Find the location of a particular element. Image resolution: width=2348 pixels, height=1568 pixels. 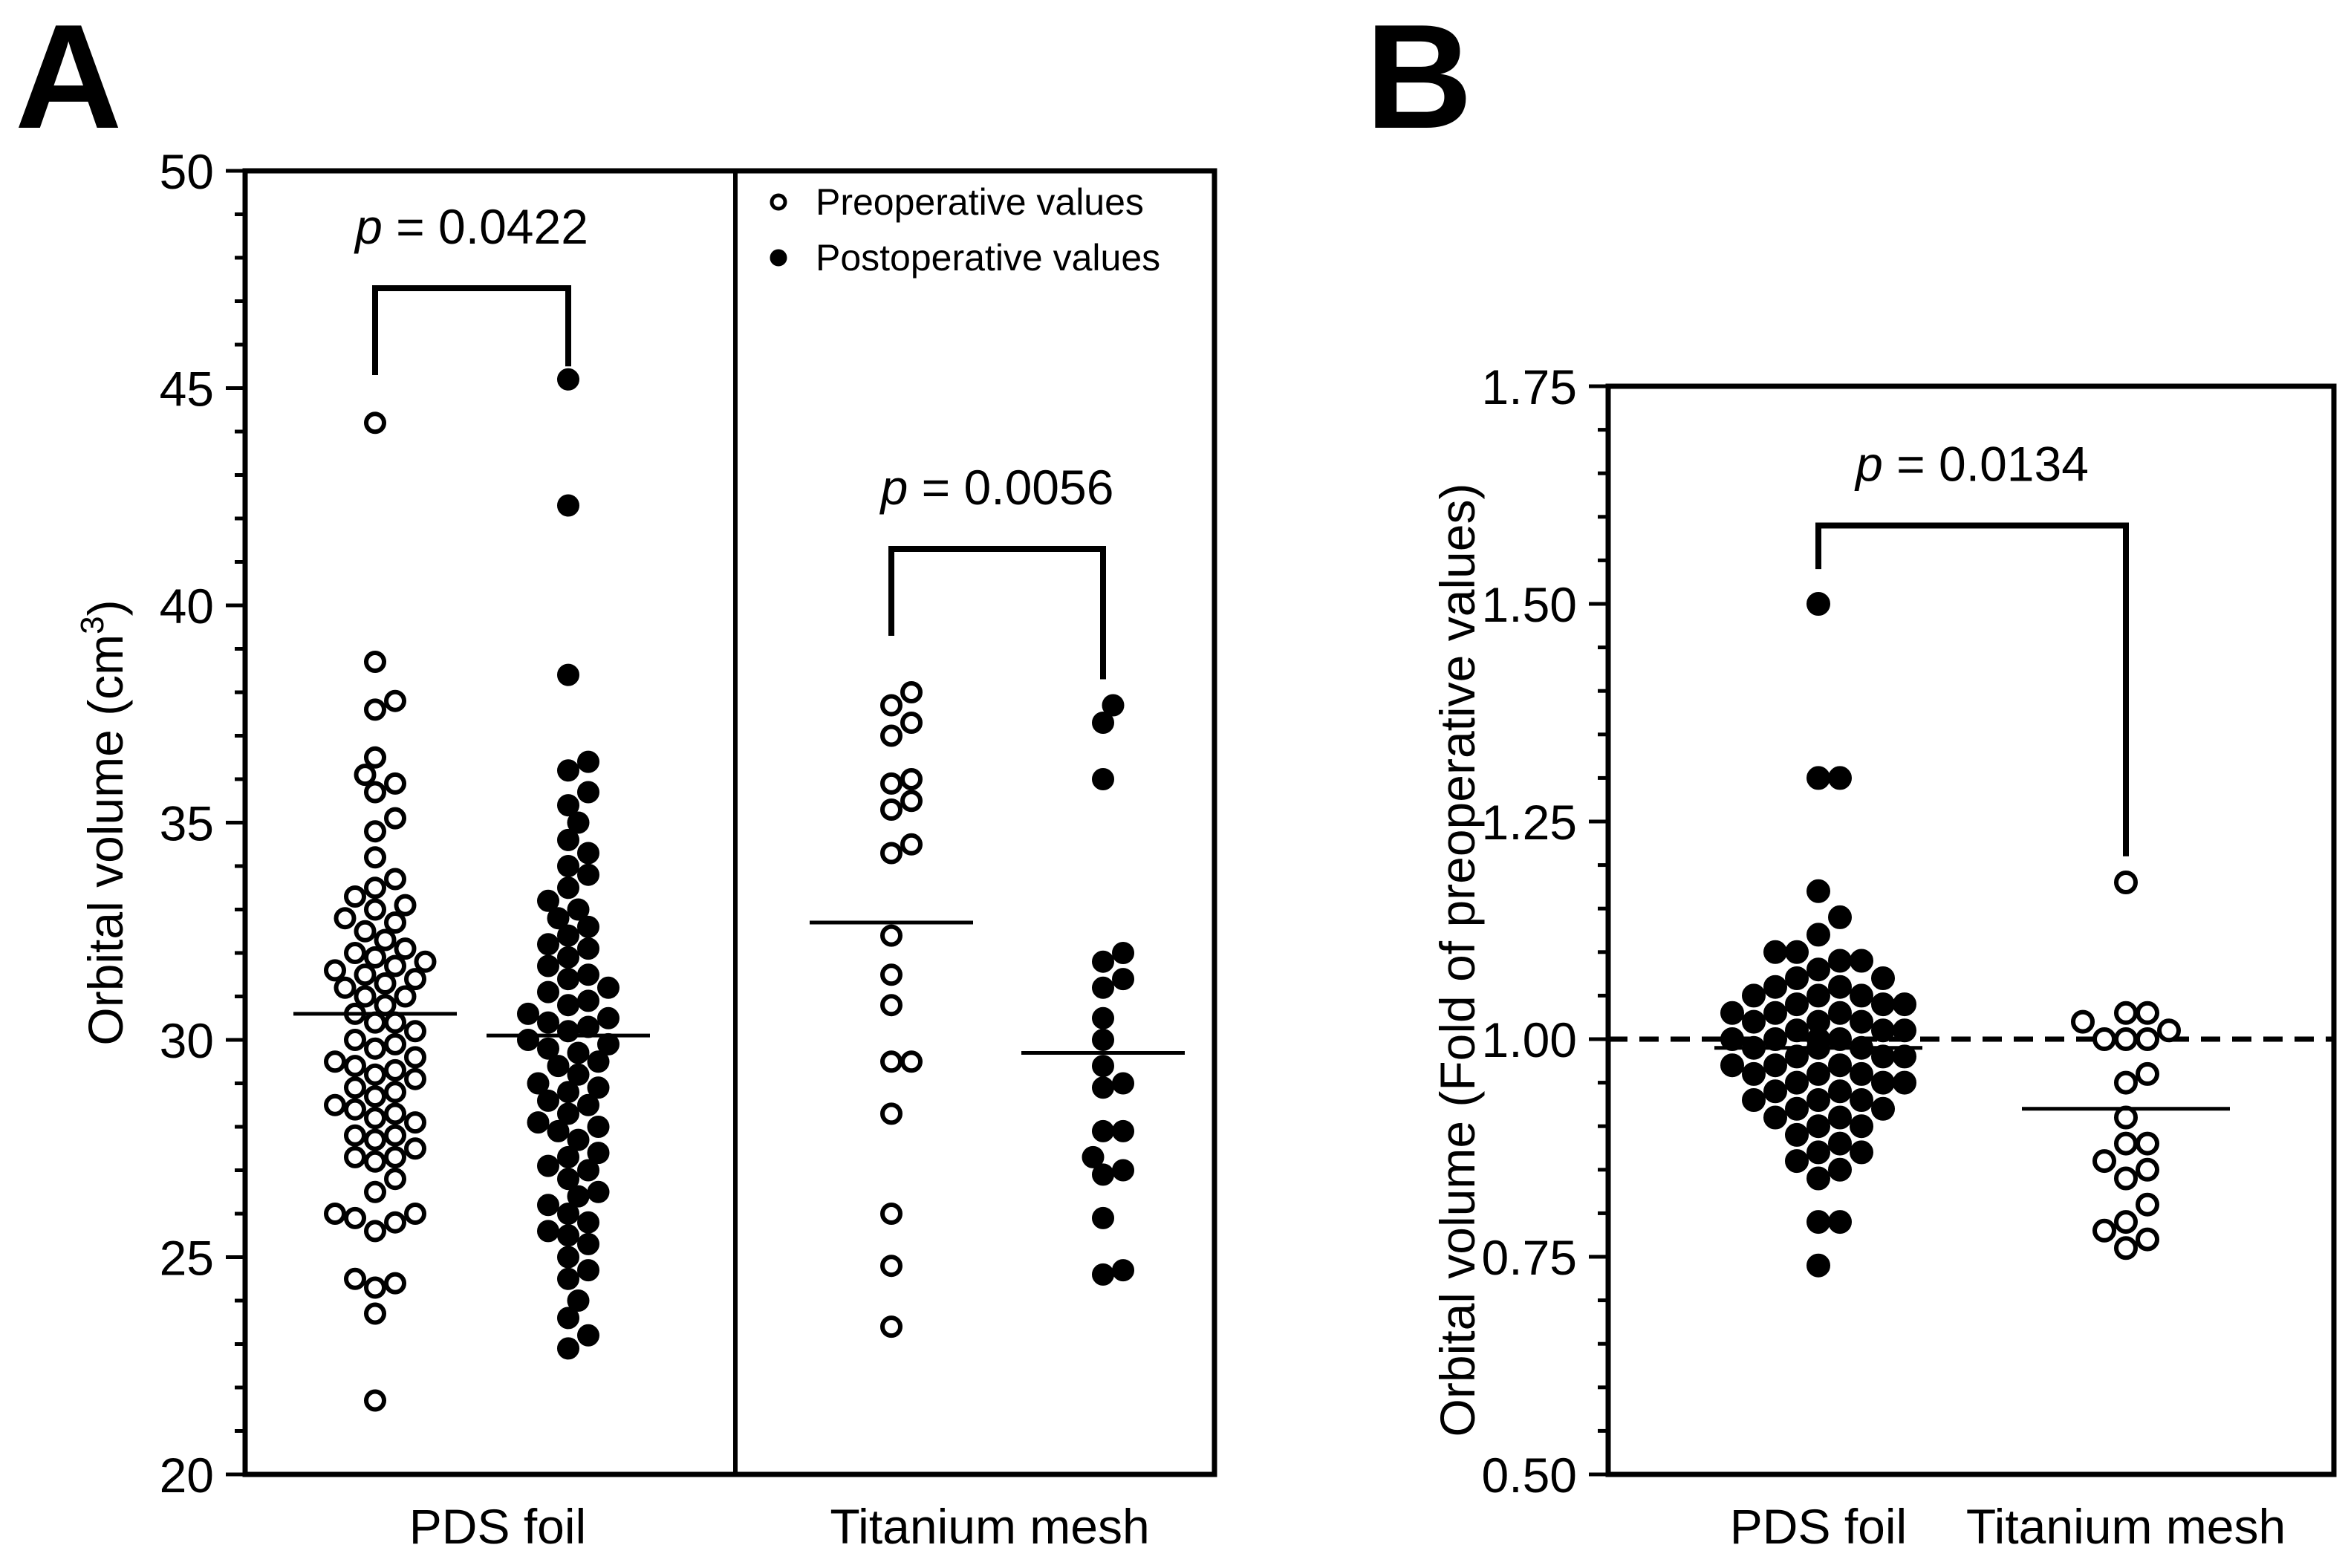

y-tick-label: 30 is located at coordinates (187, 1041).